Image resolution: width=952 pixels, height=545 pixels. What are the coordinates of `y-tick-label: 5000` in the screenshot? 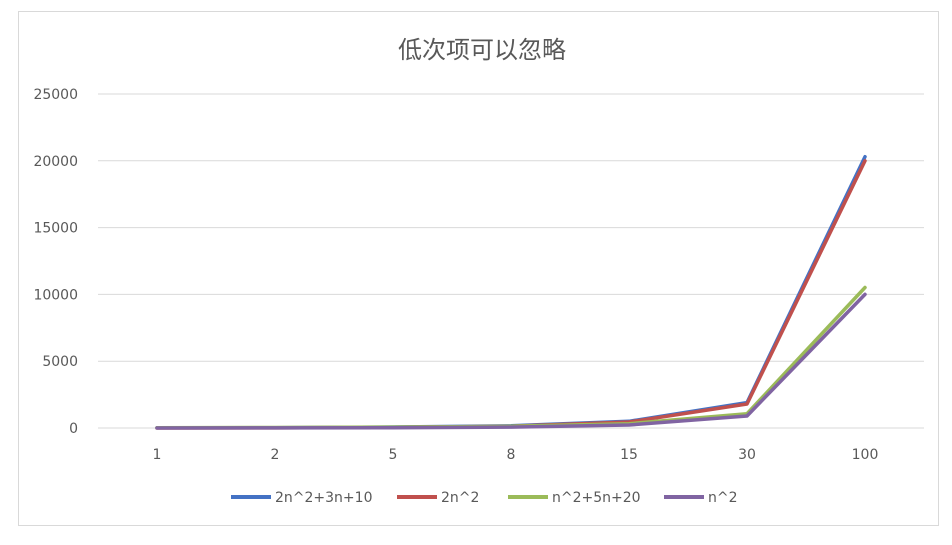 It's located at (60, 362).